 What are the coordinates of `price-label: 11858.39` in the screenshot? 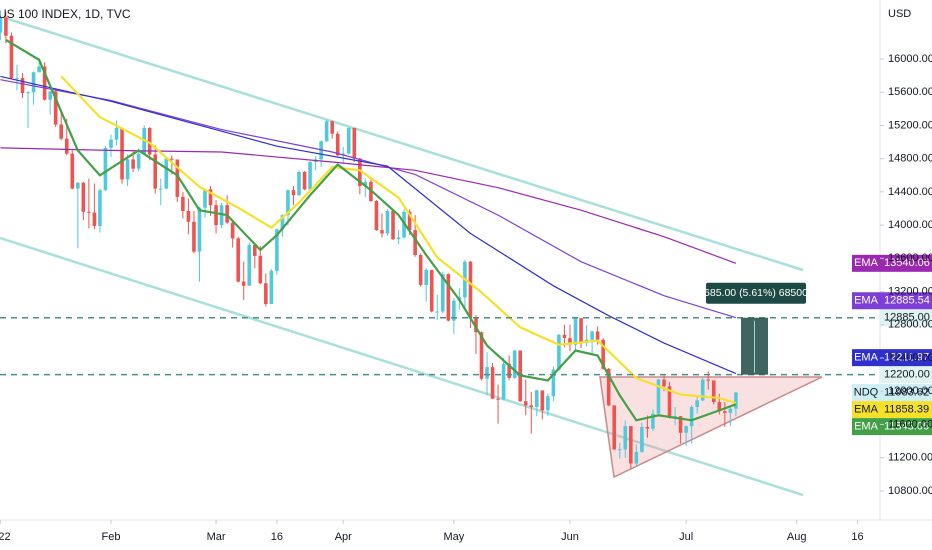 It's located at (906, 410).